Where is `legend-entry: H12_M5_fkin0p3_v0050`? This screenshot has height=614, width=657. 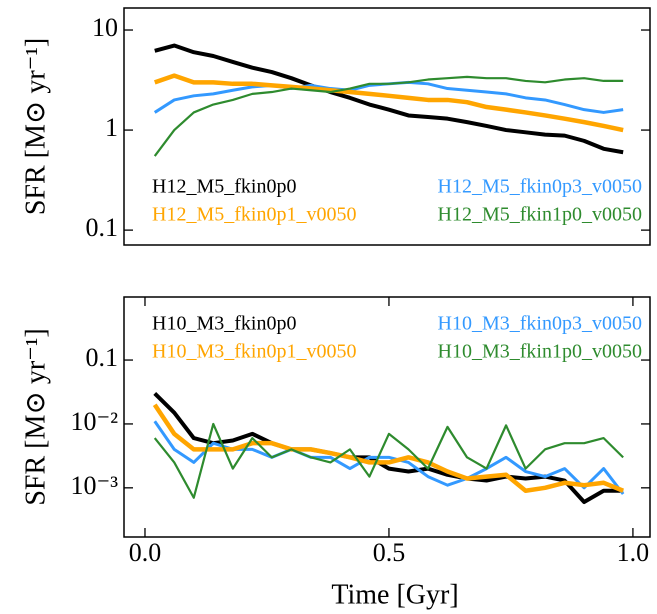 legend-entry: H12_M5_fkin0p3_v0050 is located at coordinates (540, 187).